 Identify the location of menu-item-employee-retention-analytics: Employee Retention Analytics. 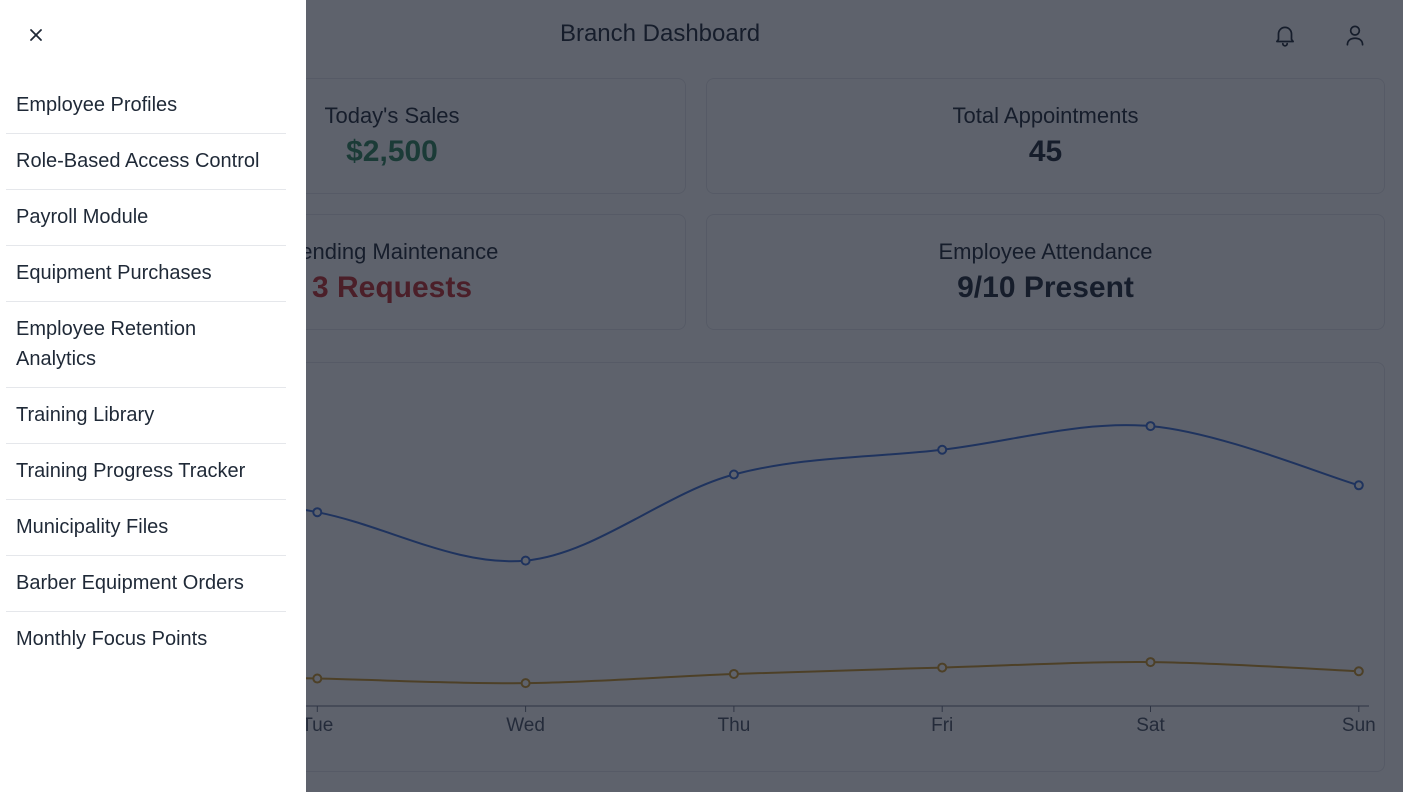
(146, 345).